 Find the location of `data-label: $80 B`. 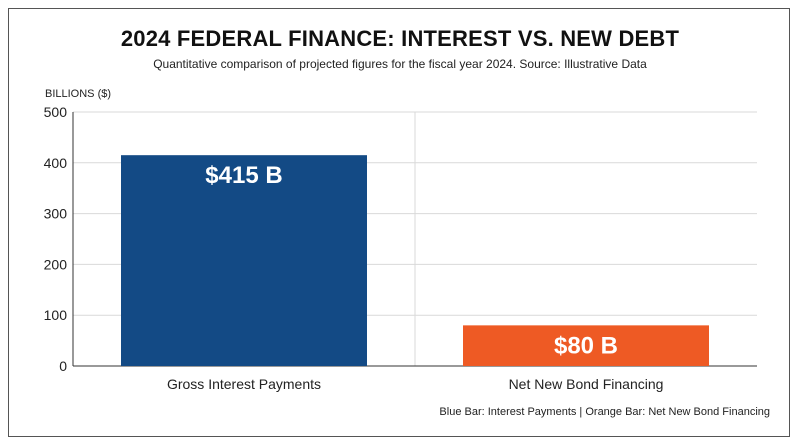

data-label: $80 B is located at coordinates (586, 345).